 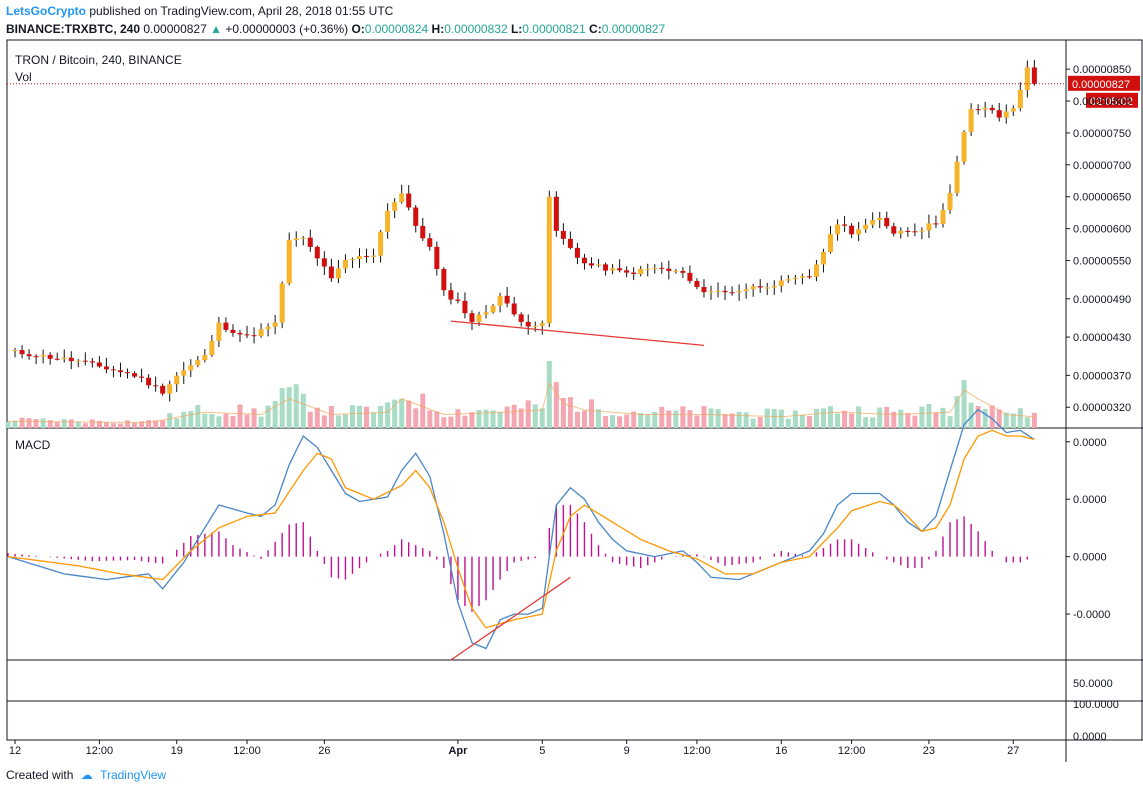 What do you see at coordinates (23, 77) in the screenshot?
I see `volume-label: Vol` at bounding box center [23, 77].